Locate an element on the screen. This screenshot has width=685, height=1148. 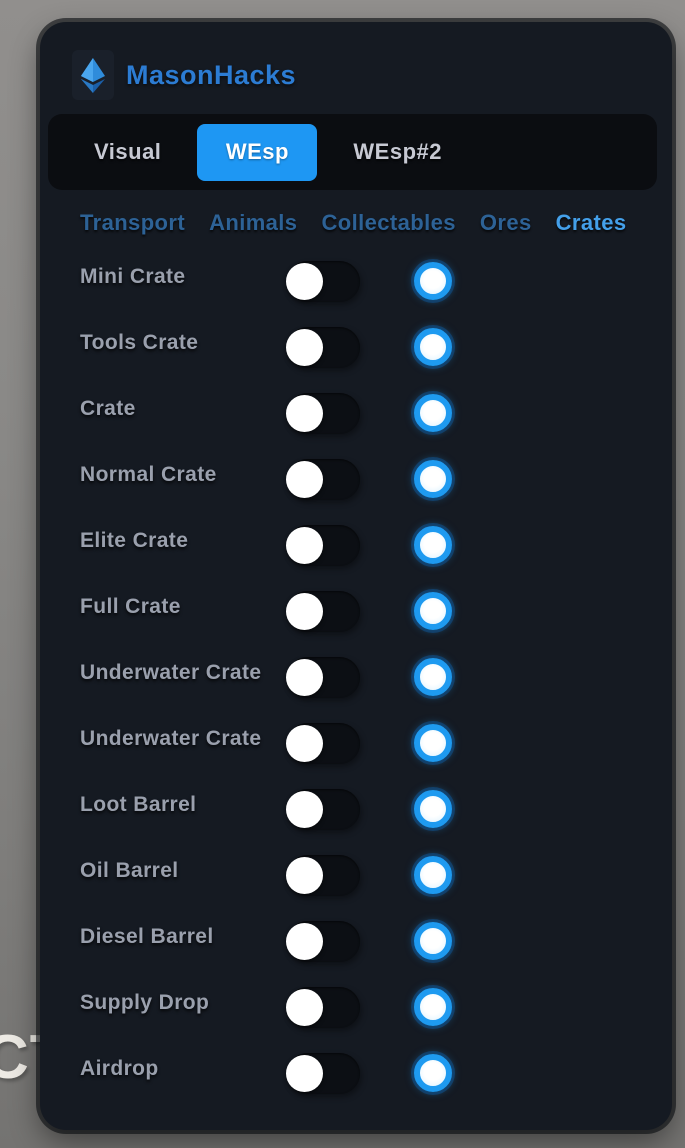
subtab-transport: Transport is located at coordinates (133, 222).